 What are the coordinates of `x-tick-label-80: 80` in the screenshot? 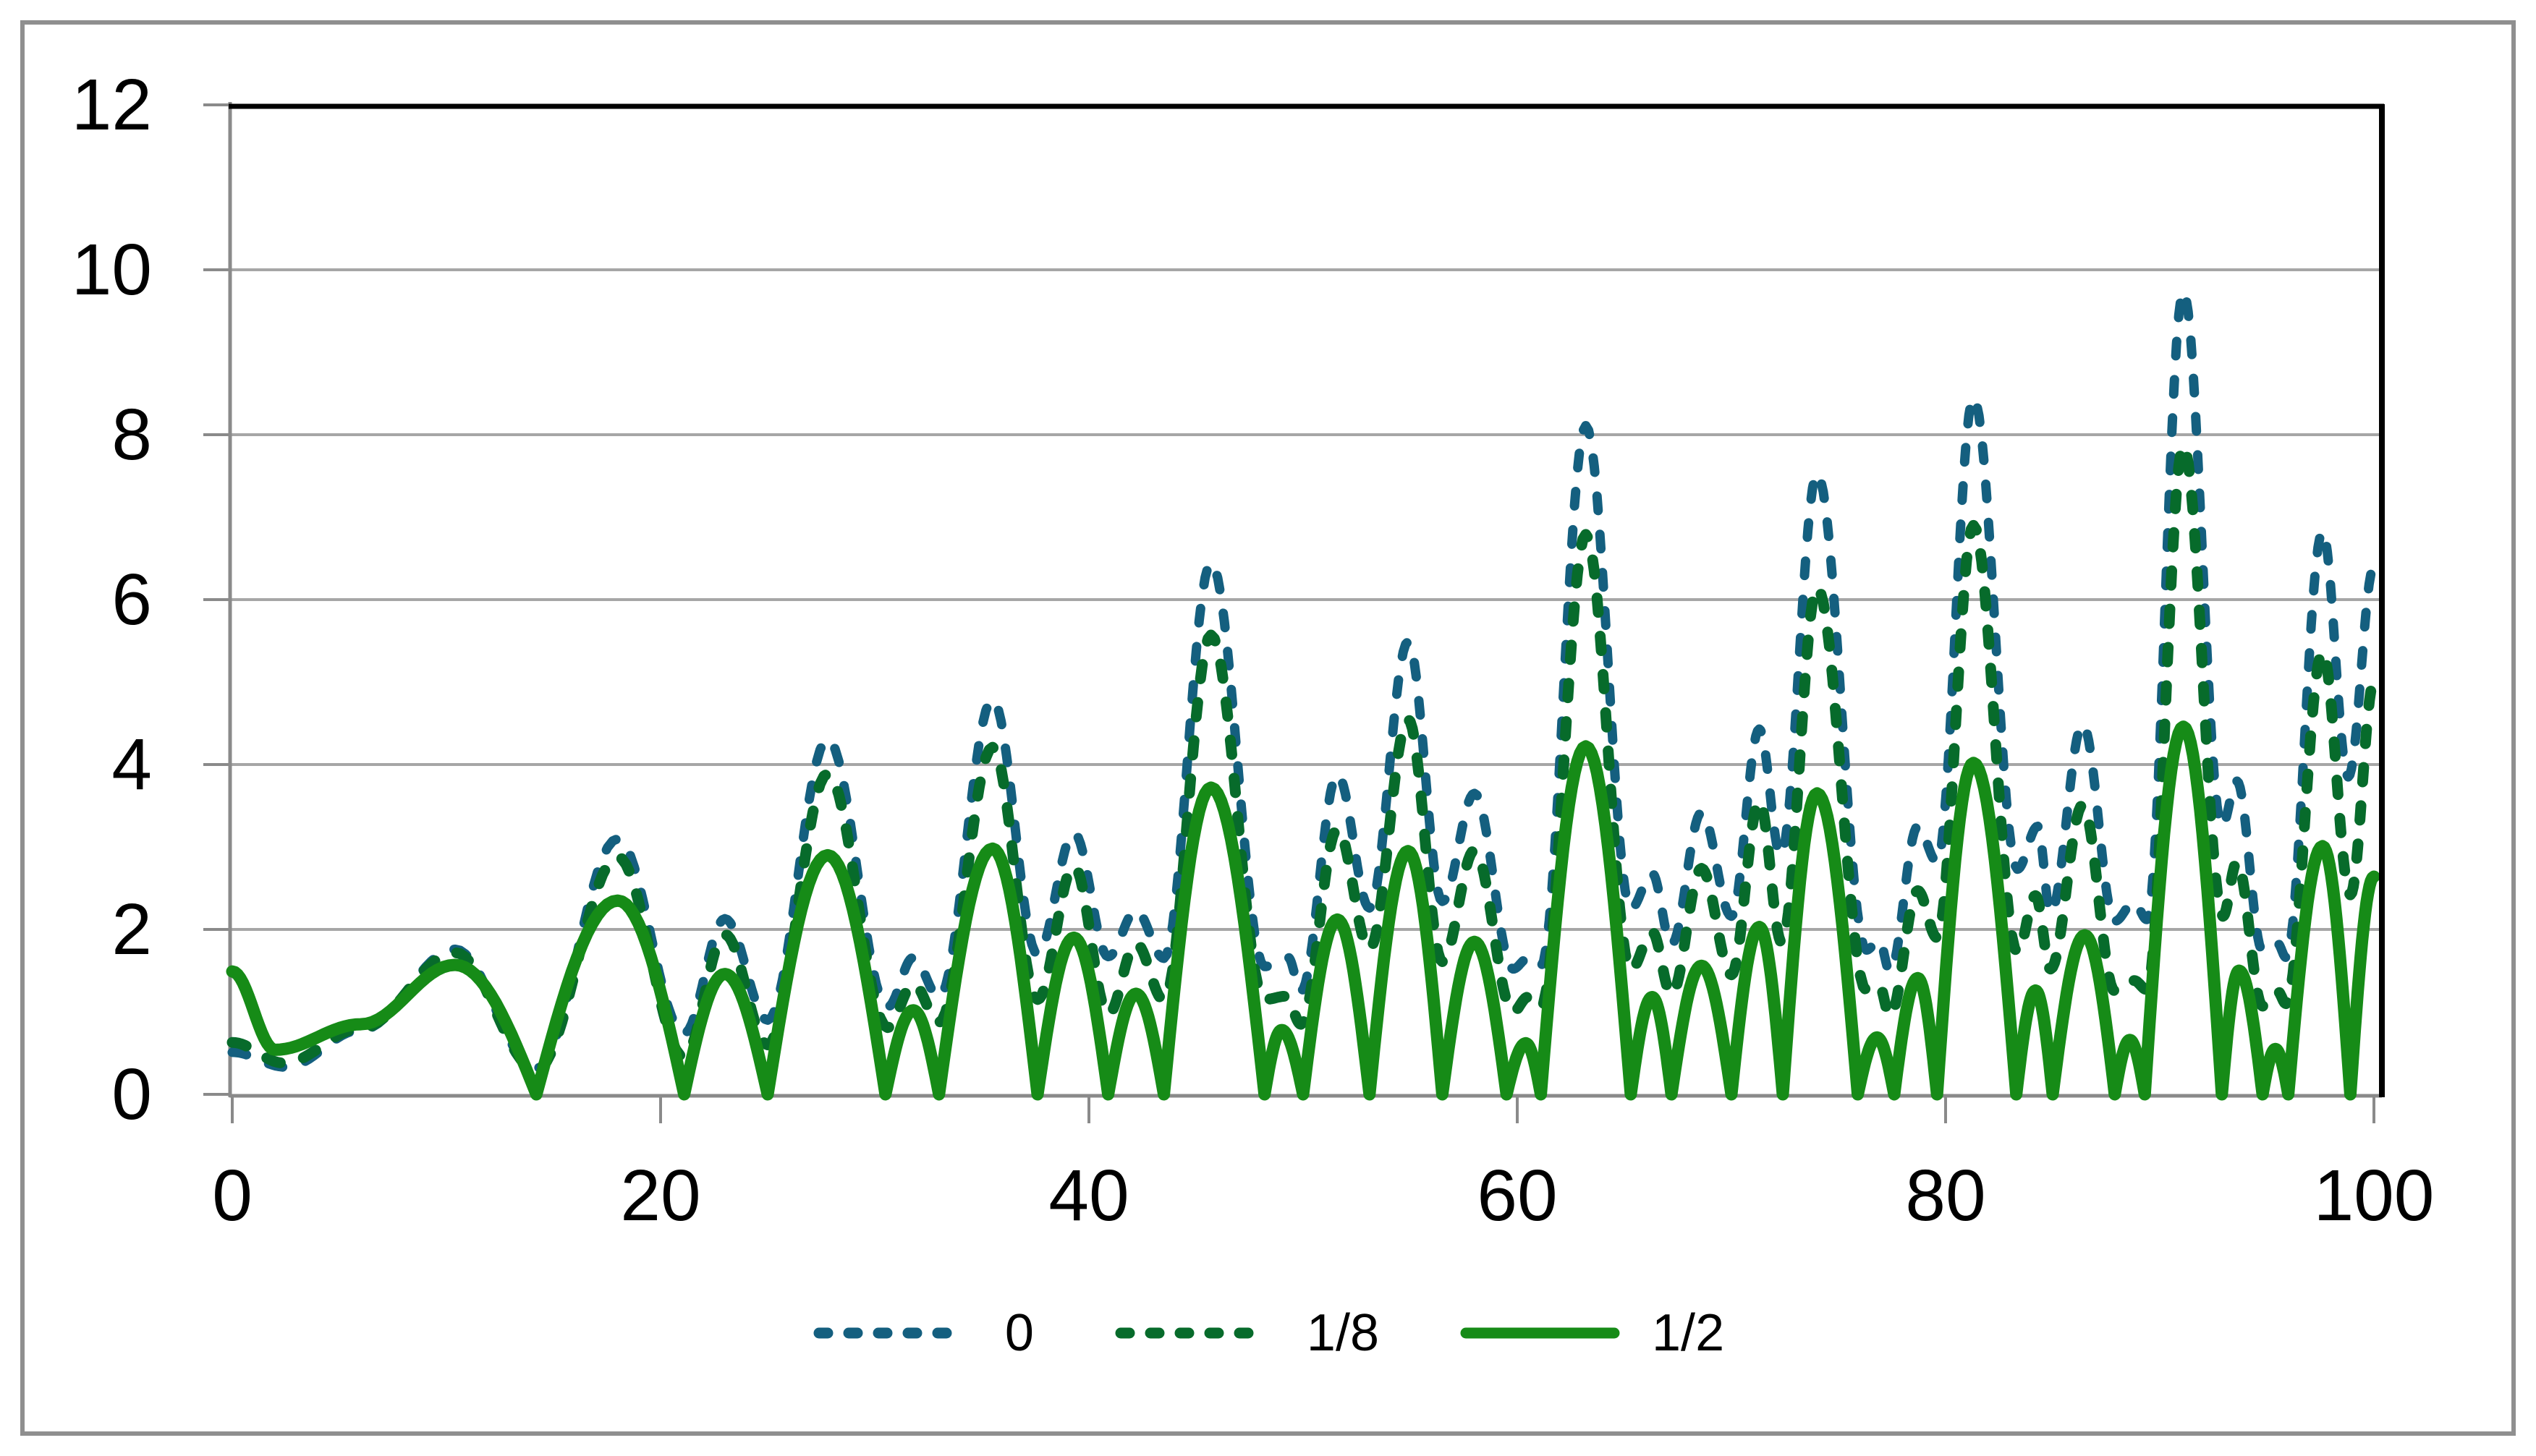 It's located at (1945, 1195).